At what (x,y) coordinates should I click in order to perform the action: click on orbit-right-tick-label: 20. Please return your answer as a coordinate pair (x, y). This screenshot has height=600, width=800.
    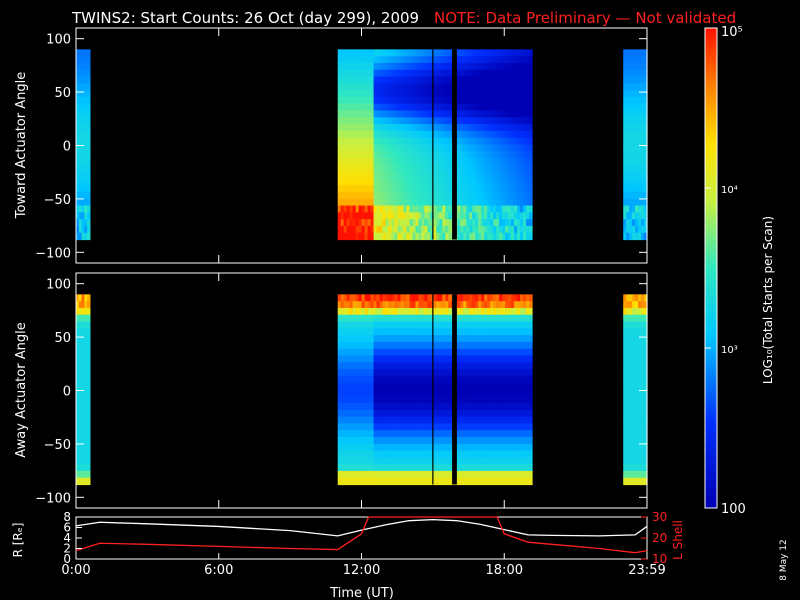
    Looking at the image, I should click on (659, 538).